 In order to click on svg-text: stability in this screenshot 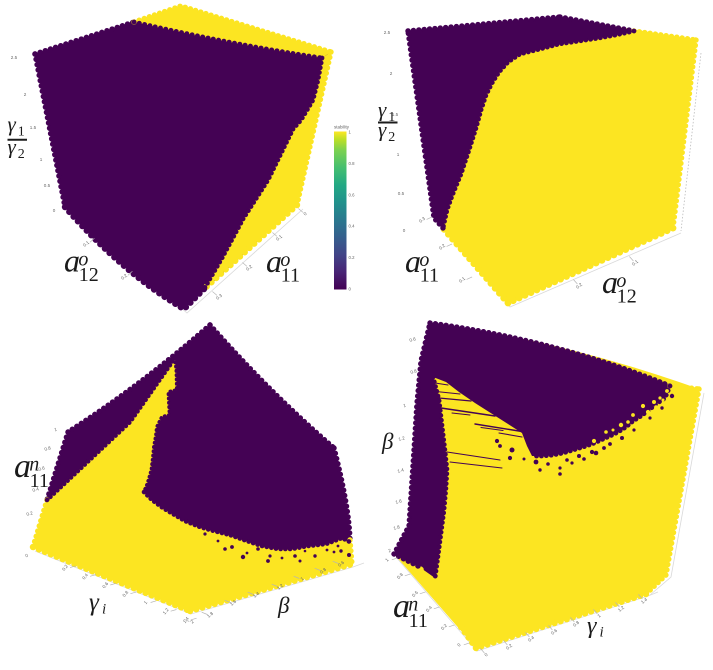, I will do `click(342, 127)`.